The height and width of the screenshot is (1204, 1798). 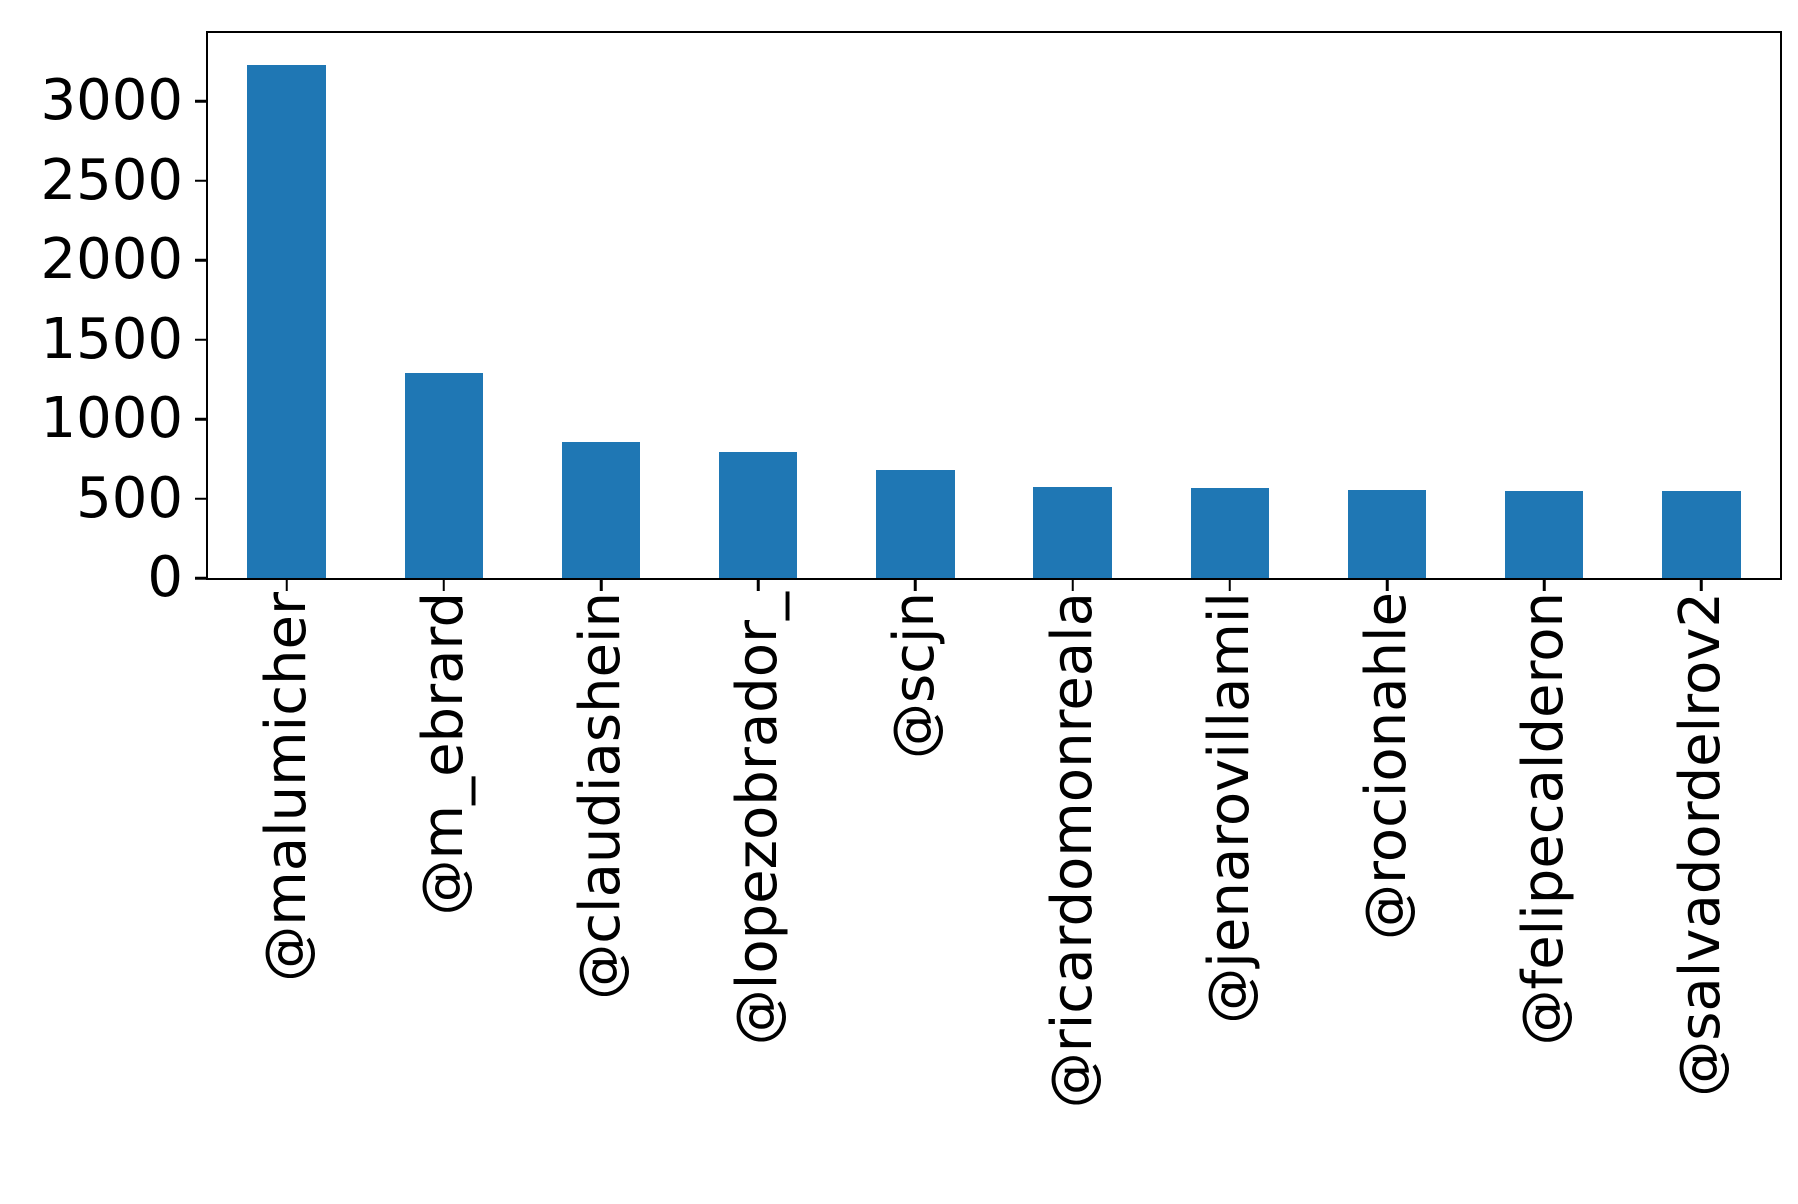 I want to click on x-category-label: @m_ebrard, so click(x=443, y=754).